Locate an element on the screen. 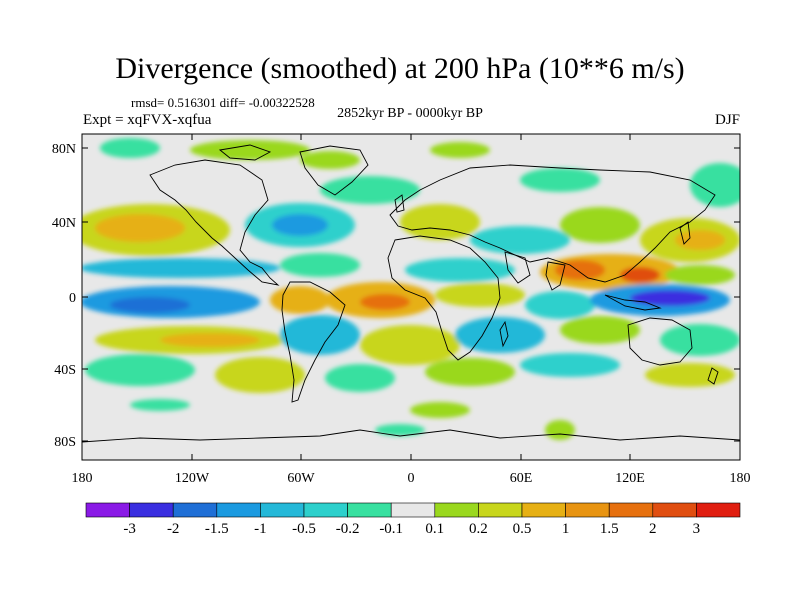 This screenshot has height=600, width=800. coastline-africa is located at coordinates (444, 298).